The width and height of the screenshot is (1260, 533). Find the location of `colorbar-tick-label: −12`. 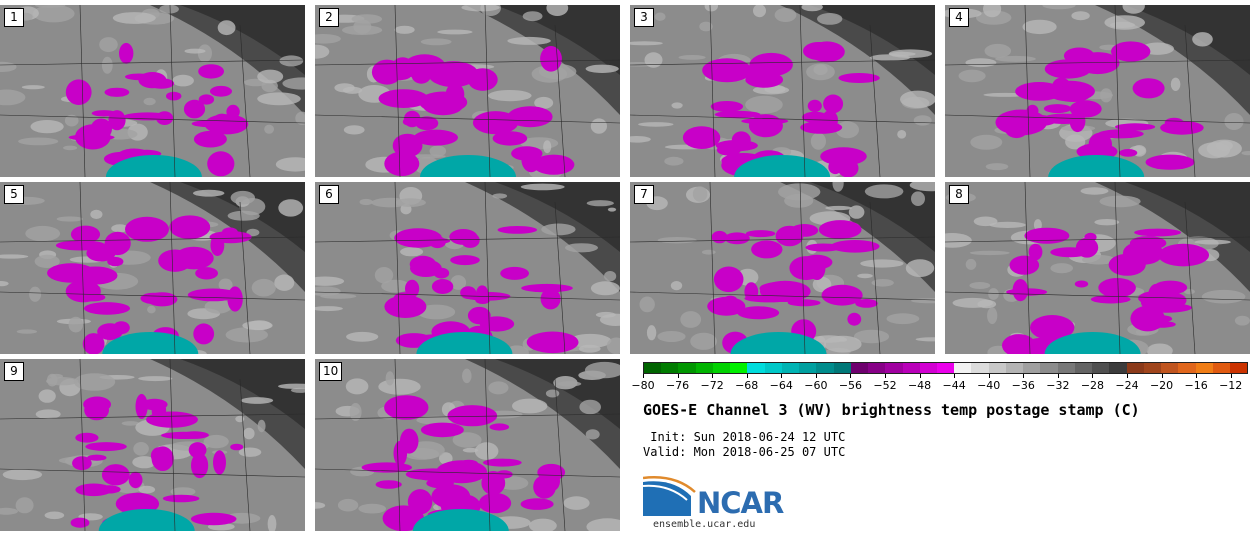

colorbar-tick-label: −12 is located at coordinates (1231, 385).